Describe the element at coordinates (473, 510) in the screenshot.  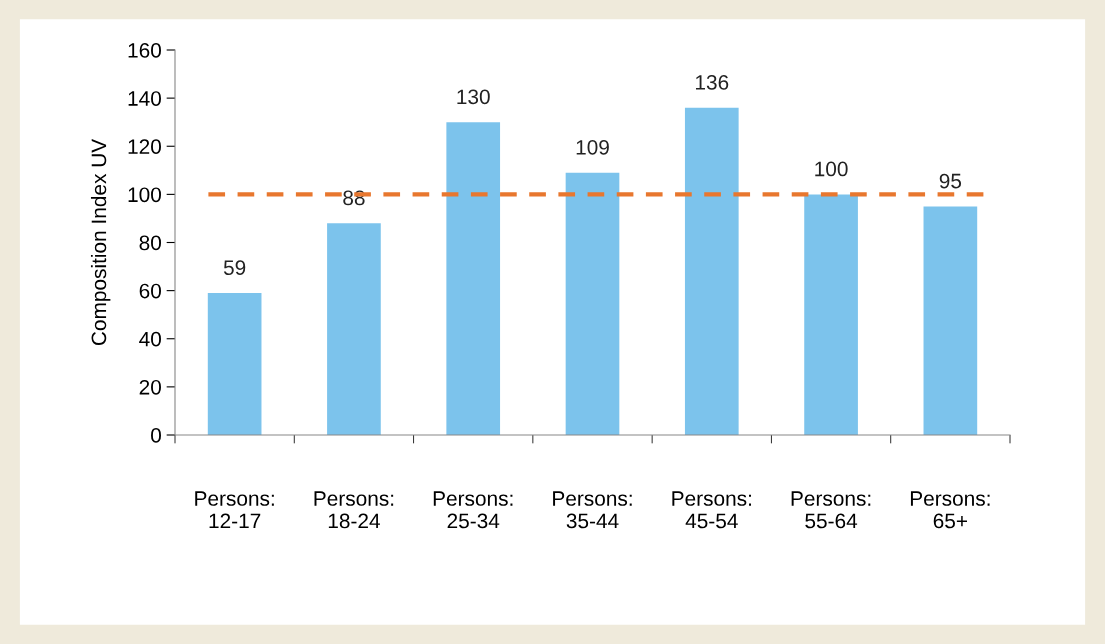
I see `x-tick-label: Persons: 25-34` at that location.